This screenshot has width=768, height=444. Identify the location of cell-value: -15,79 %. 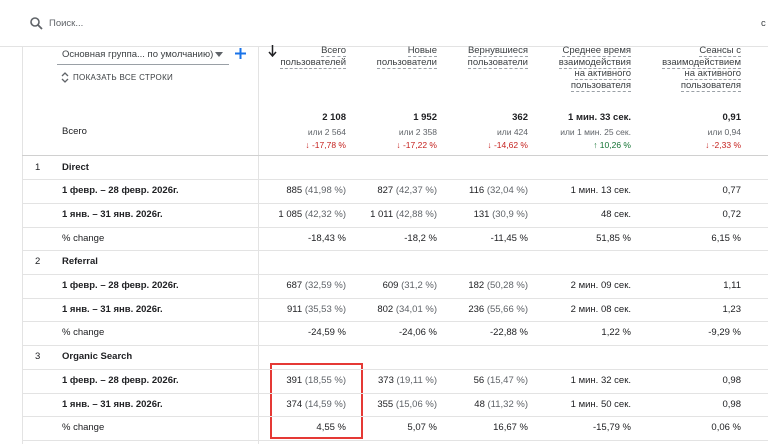
(611, 428).